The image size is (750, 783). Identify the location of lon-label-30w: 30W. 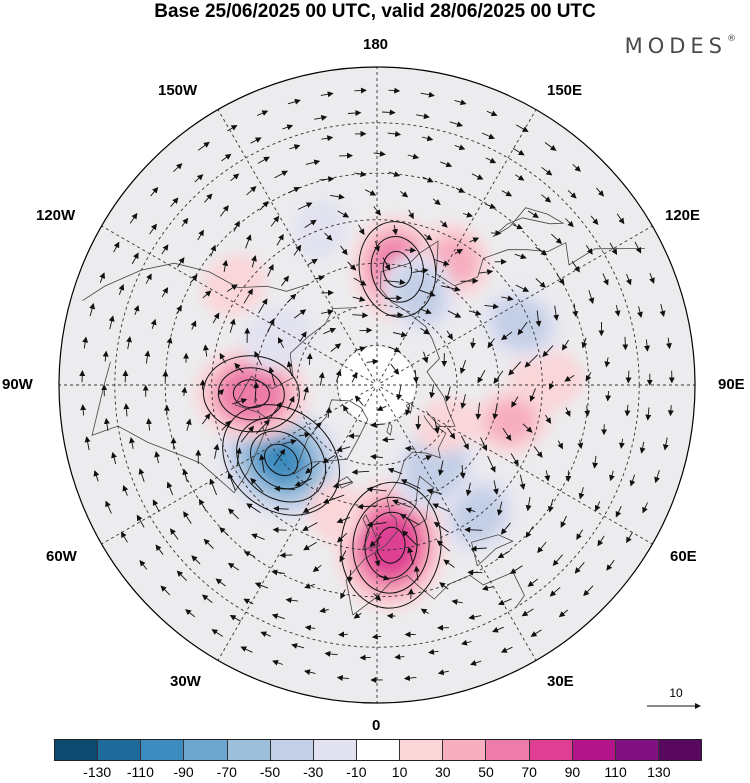
(185, 681).